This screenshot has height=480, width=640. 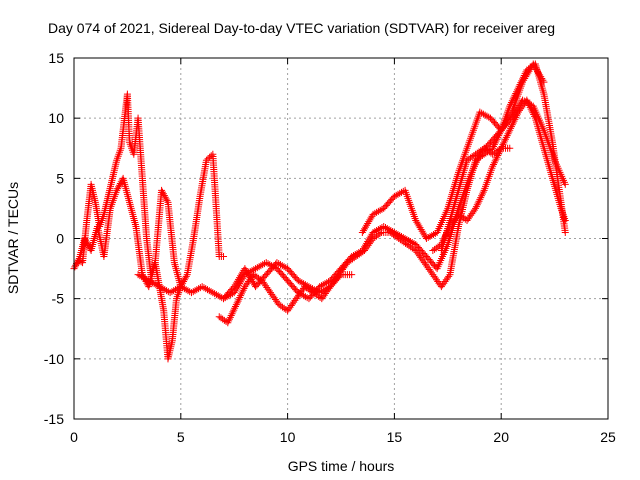 What do you see at coordinates (74, 437) in the screenshot?
I see `x-tick-label: 0` at bounding box center [74, 437].